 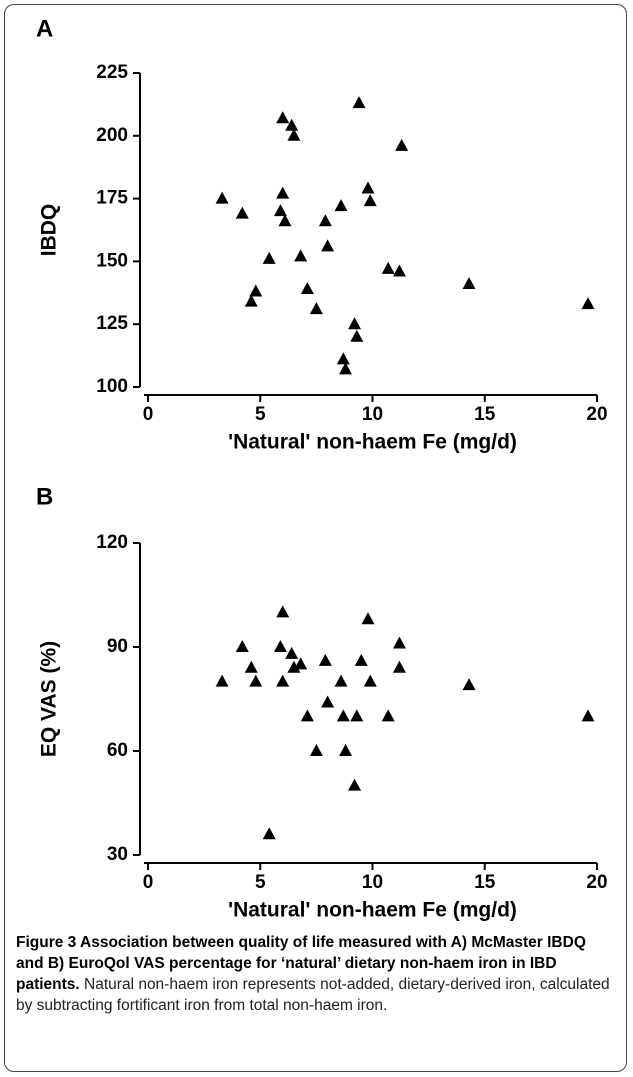 I want to click on panel-label: A, so click(x=44, y=28).